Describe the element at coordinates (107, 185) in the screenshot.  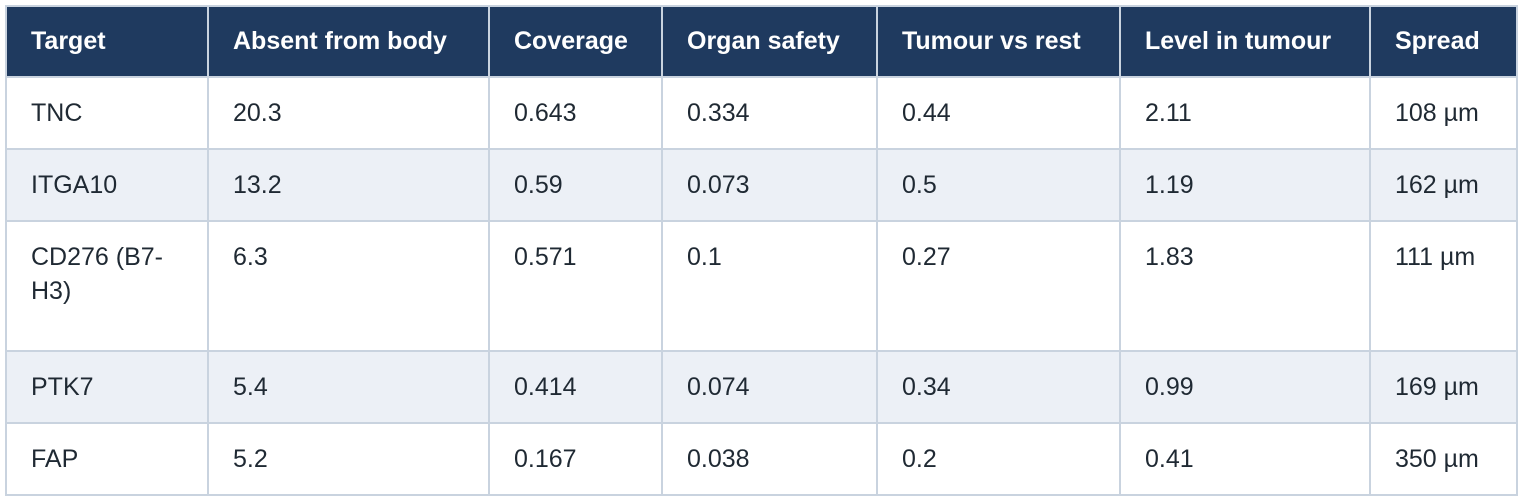
I see `cell-target: ITGA10` at that location.